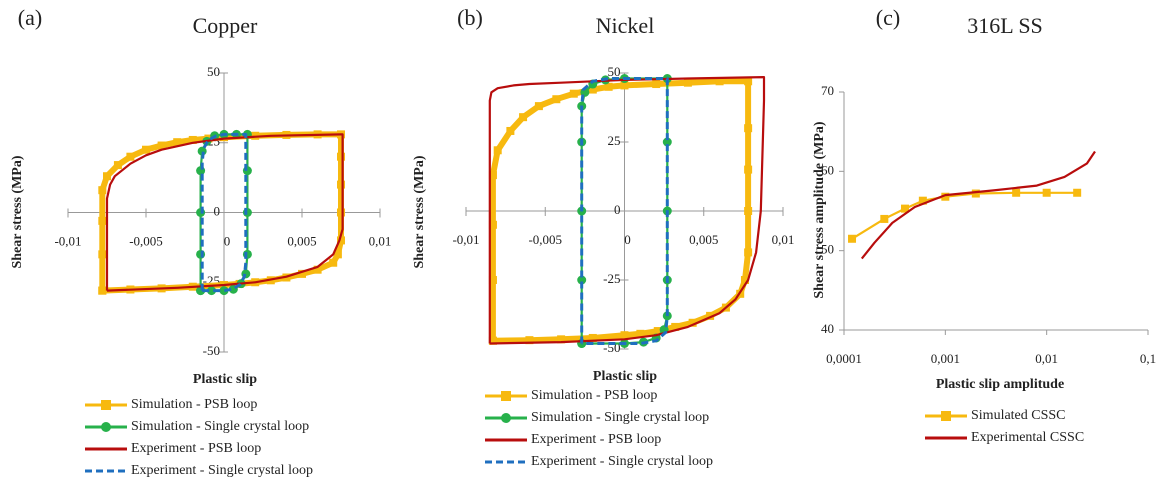 The image size is (1168, 486). I want to click on legend-label: Simulated CSSC, so click(1018, 415).